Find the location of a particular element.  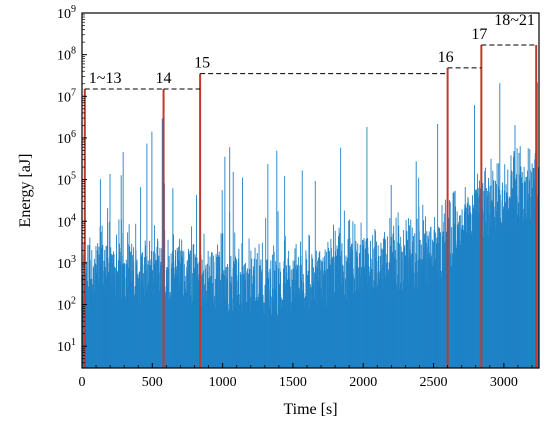

event-label: 16 is located at coordinates (446, 57).